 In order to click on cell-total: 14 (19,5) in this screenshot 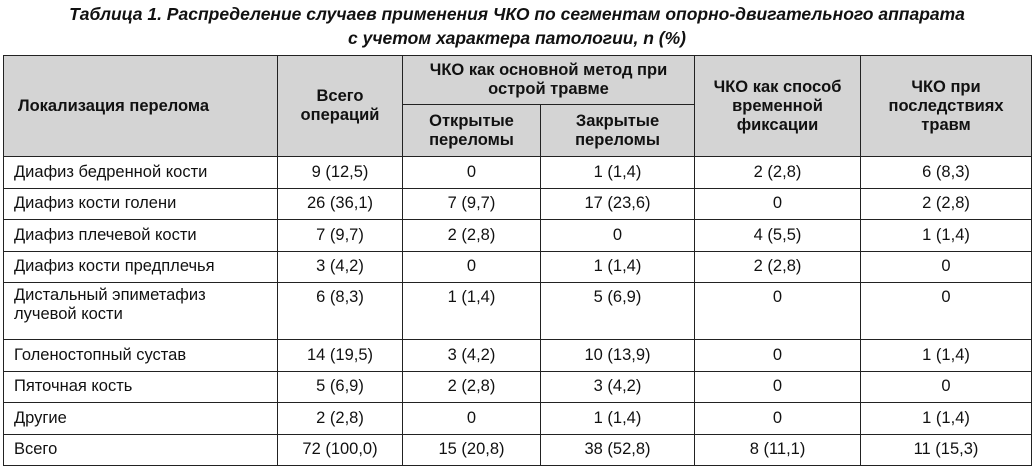, I will do `click(340, 355)`.